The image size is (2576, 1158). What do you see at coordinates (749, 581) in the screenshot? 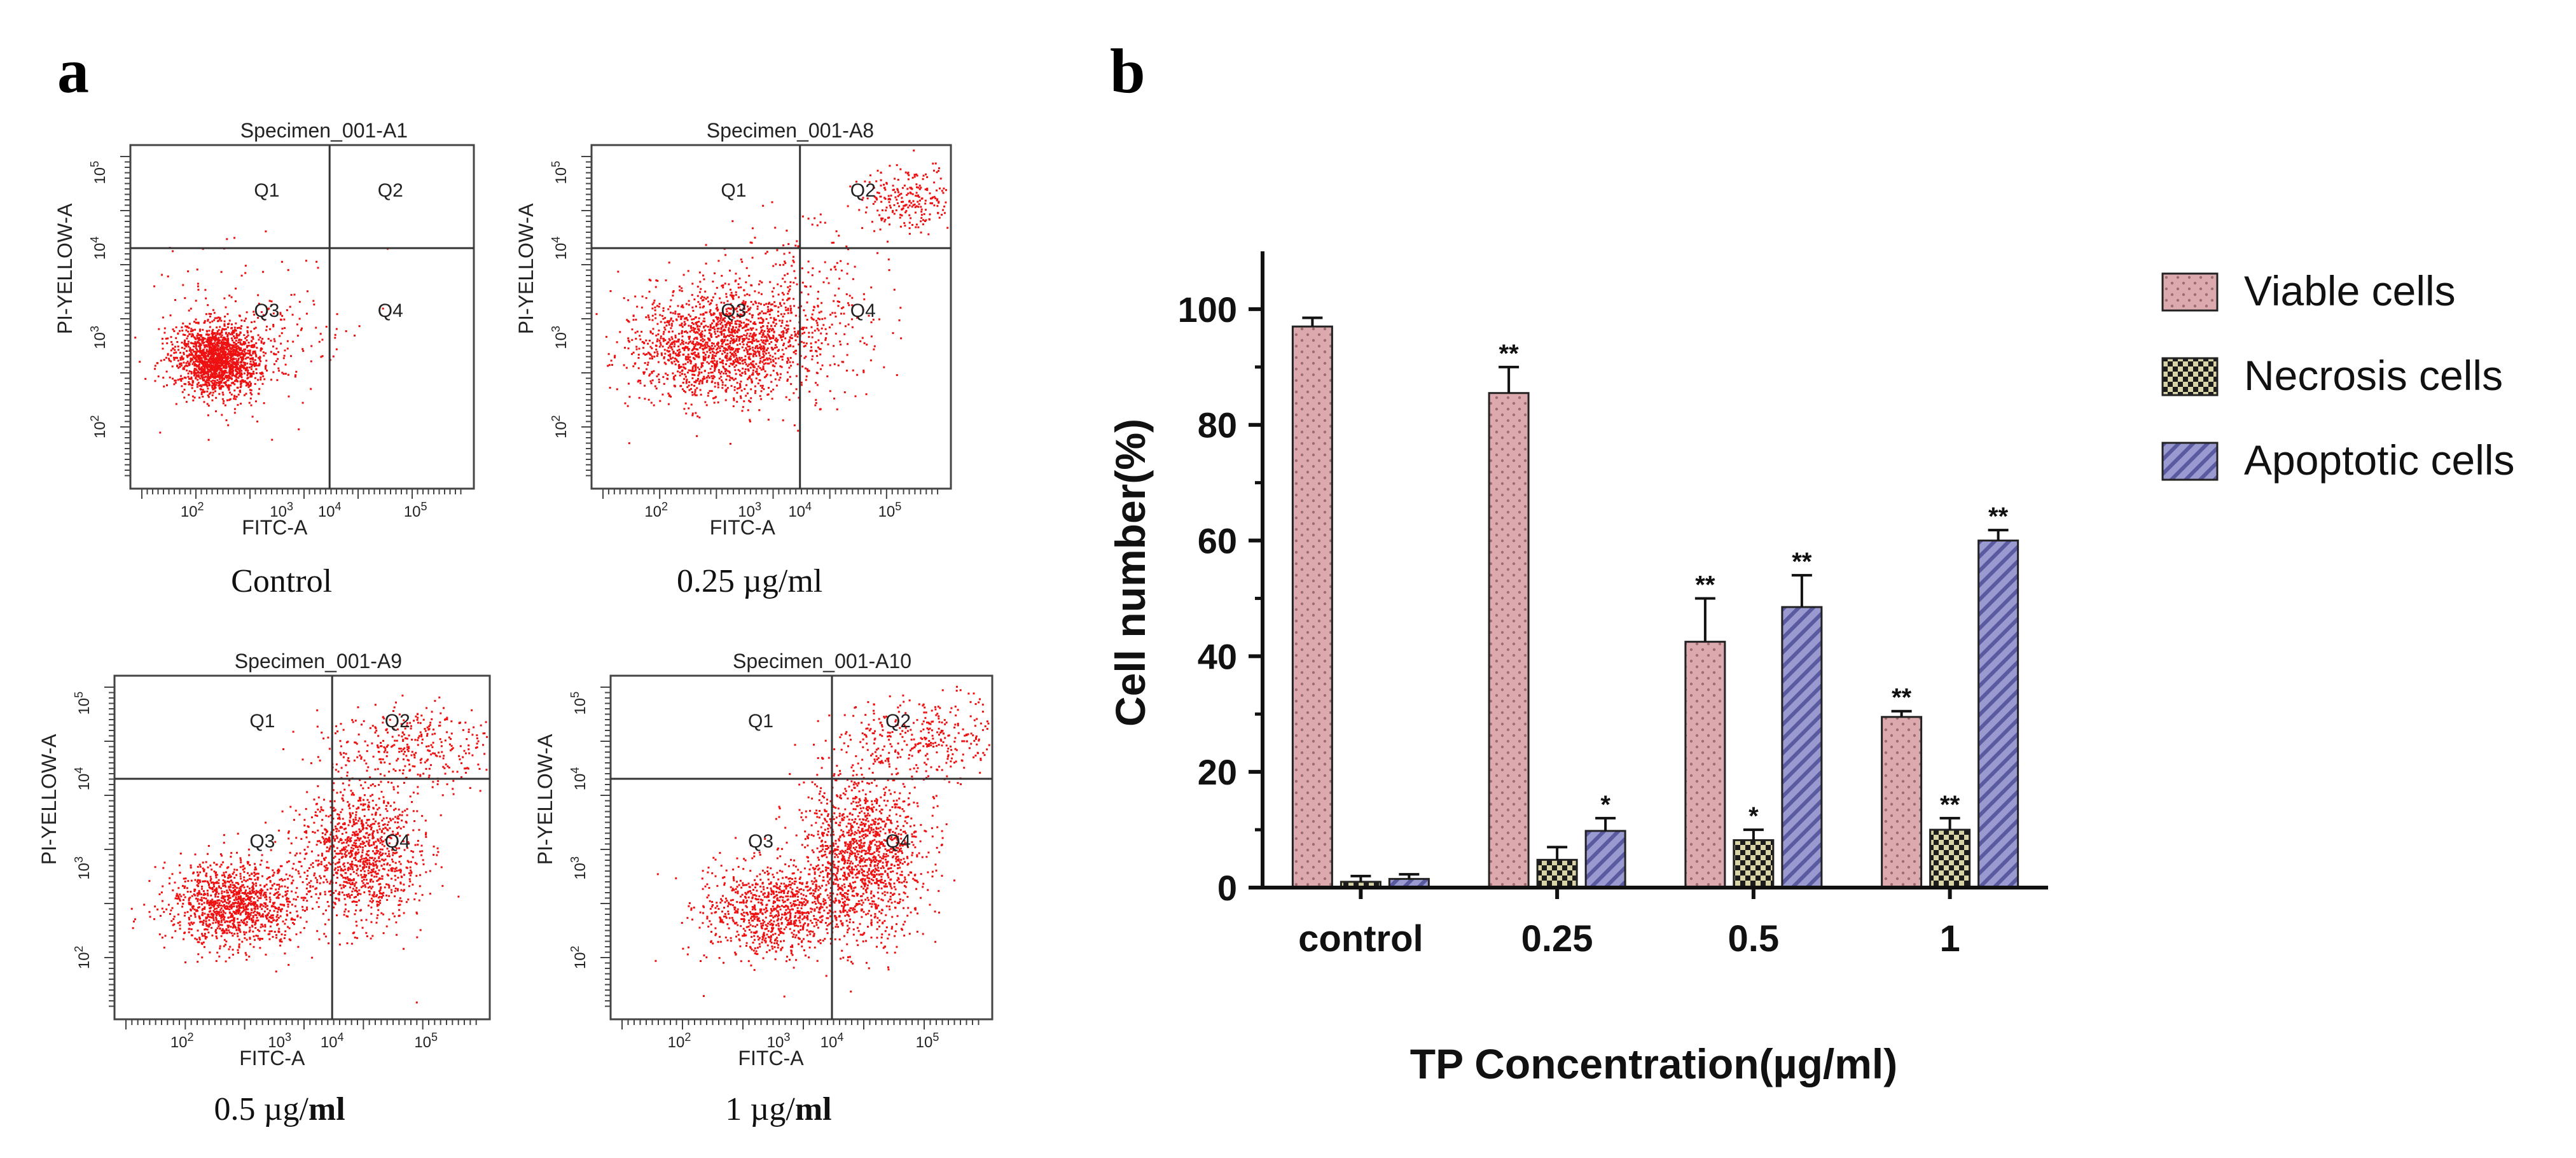
I see `plot-caption: 0.25 µg/ml` at bounding box center [749, 581].